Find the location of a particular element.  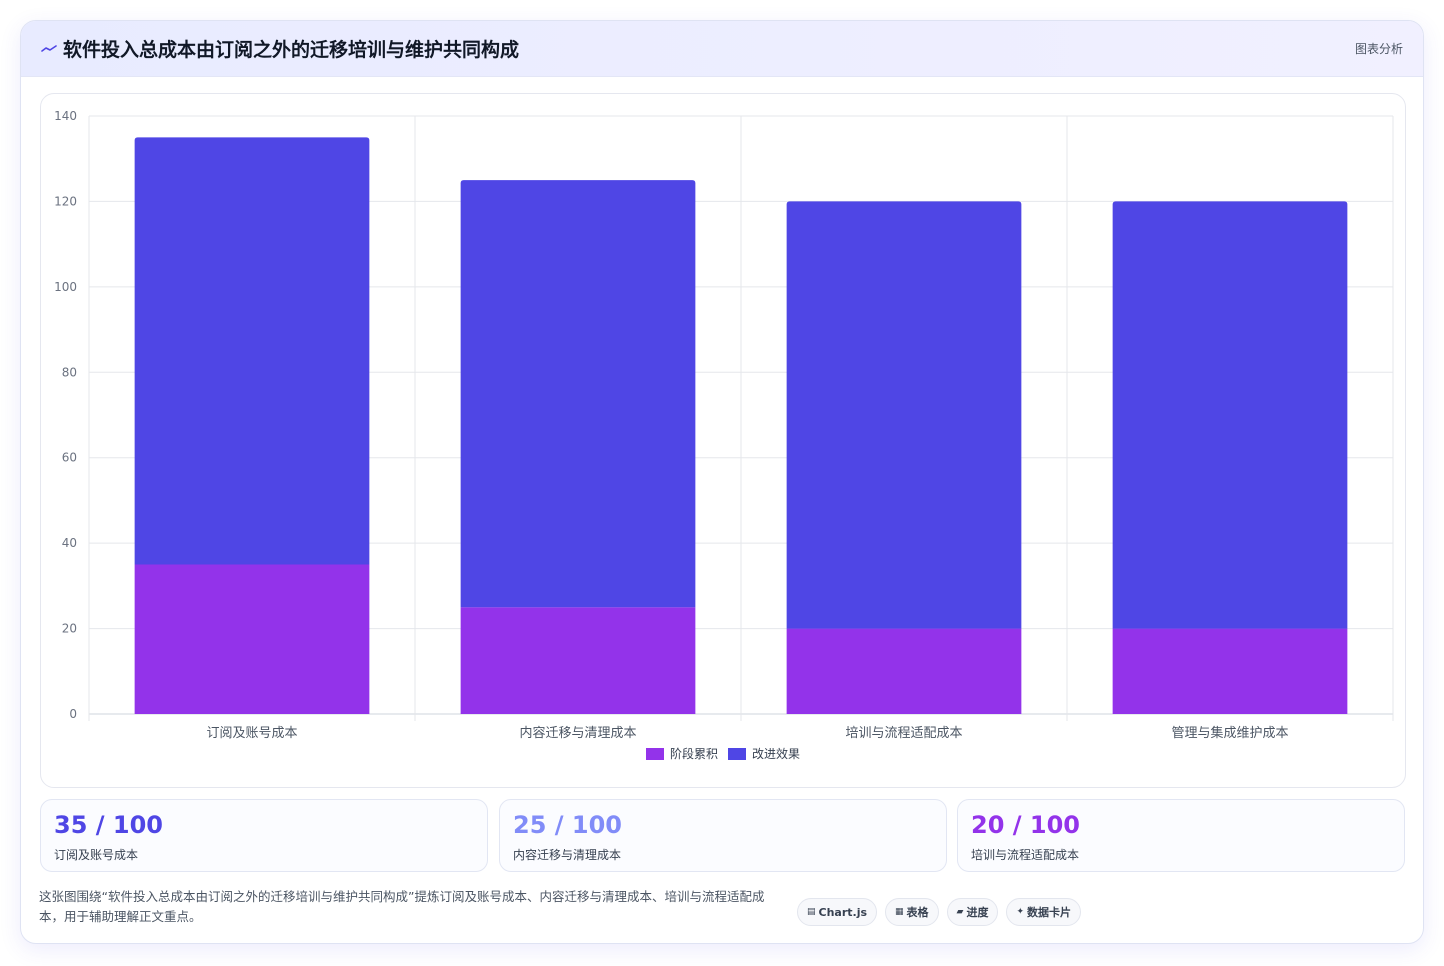

kpi-label: 订阅及账号成本 is located at coordinates (96, 855).